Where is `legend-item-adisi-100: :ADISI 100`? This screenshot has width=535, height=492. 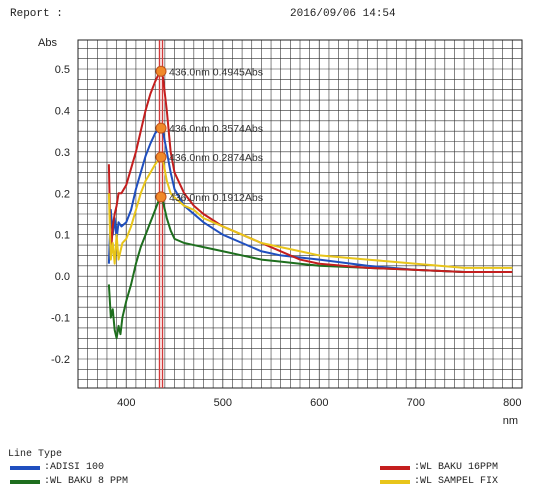 legend-item-adisi-100: :ADISI 100 is located at coordinates (57, 467).